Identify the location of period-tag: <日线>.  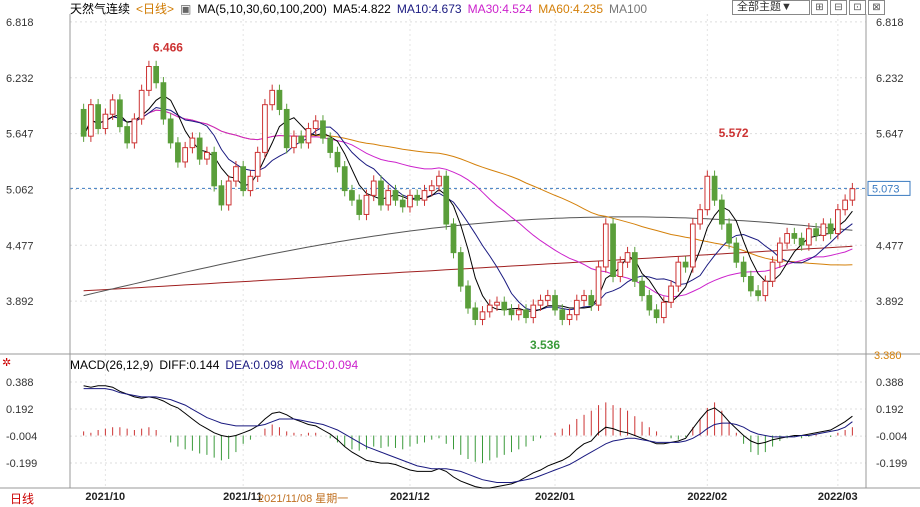
(155, 9).